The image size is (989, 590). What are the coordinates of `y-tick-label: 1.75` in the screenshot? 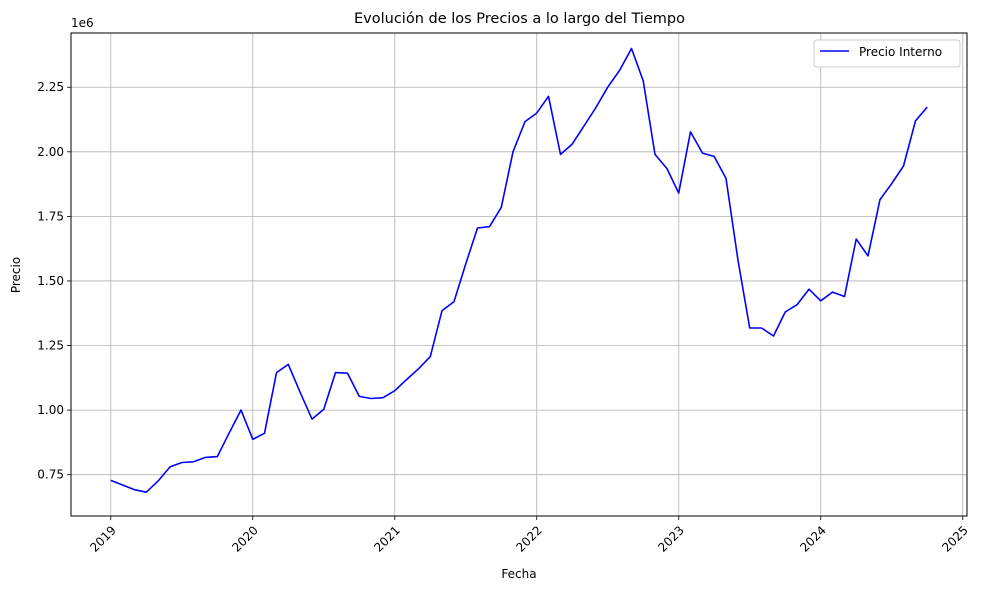 It's located at (50, 216).